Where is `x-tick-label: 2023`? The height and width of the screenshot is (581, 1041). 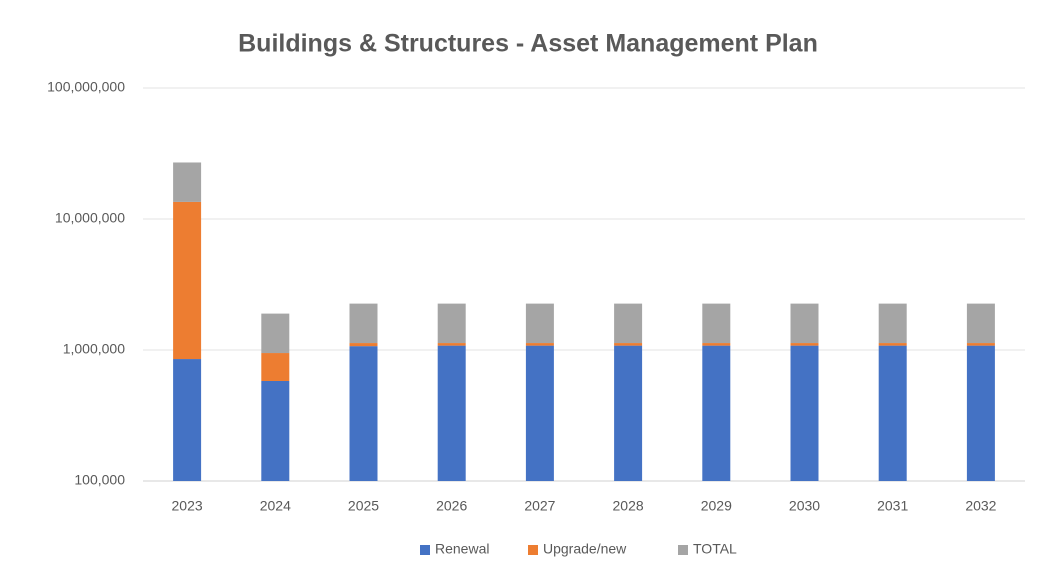
x-tick-label: 2023 is located at coordinates (187, 506).